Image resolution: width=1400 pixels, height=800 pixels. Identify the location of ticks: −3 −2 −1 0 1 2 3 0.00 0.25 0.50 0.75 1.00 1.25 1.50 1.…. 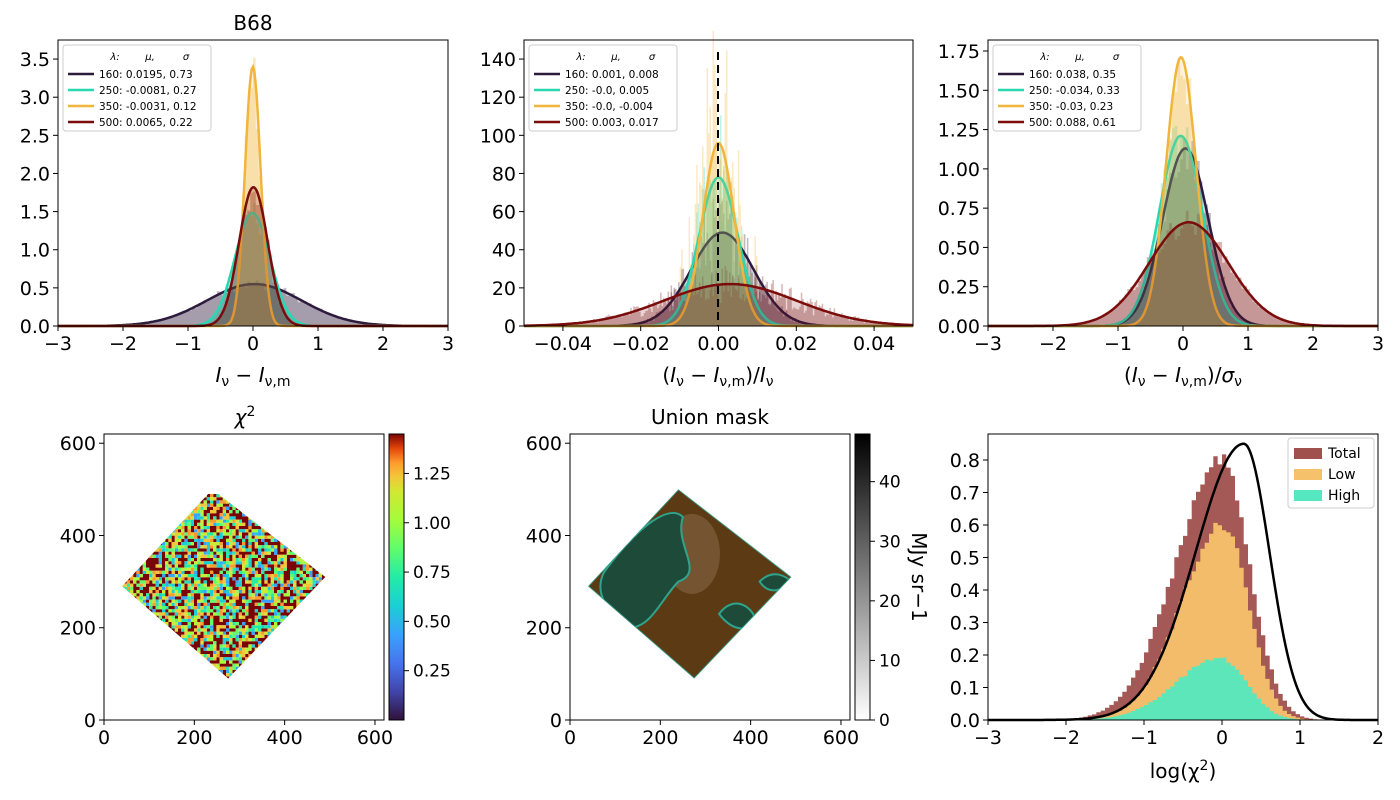
(1161, 198).